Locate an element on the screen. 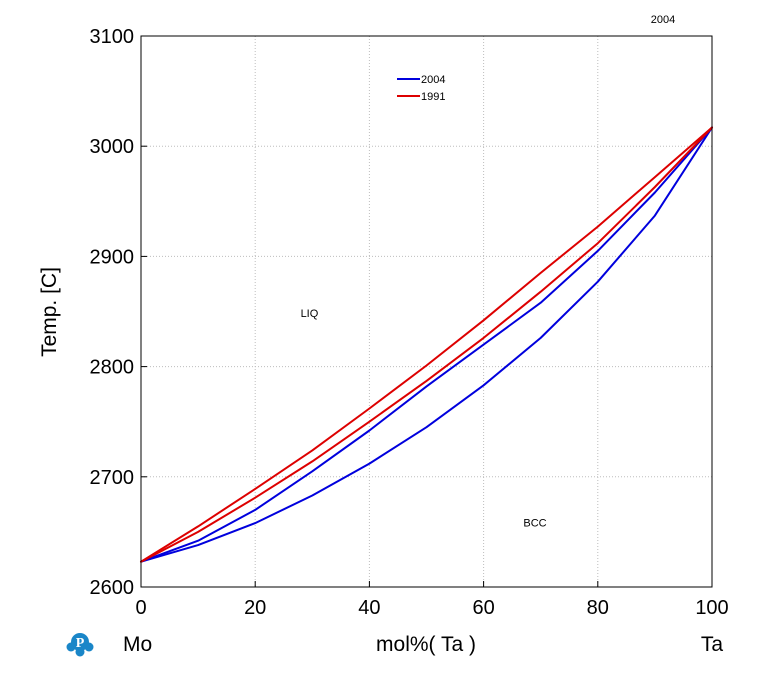 The height and width of the screenshot is (695, 759). element-right-label: Ta is located at coordinates (712, 644).